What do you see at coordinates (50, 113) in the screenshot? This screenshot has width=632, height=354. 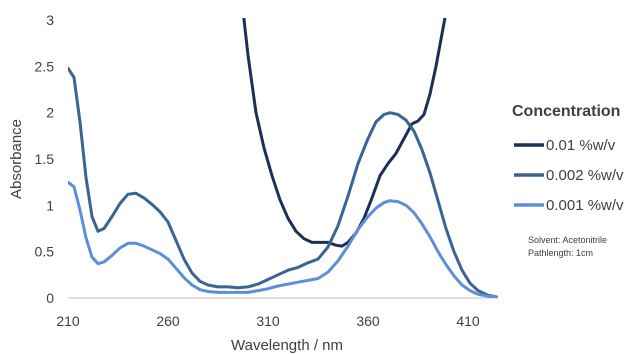 I see `y-tick-label: 2` at bounding box center [50, 113].